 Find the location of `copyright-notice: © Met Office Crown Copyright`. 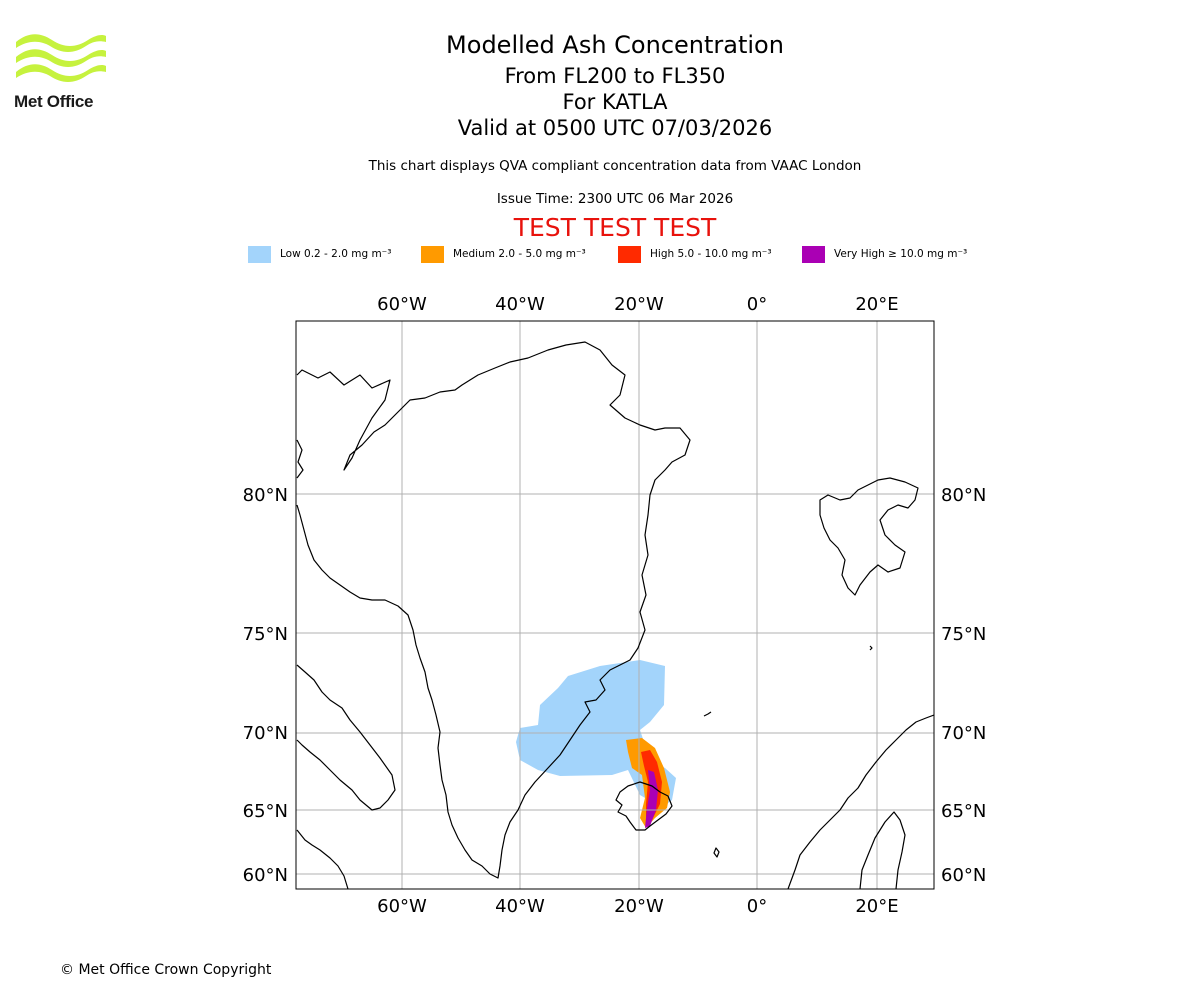

copyright-notice: © Met Office Crown Copyright is located at coordinates (166, 970).